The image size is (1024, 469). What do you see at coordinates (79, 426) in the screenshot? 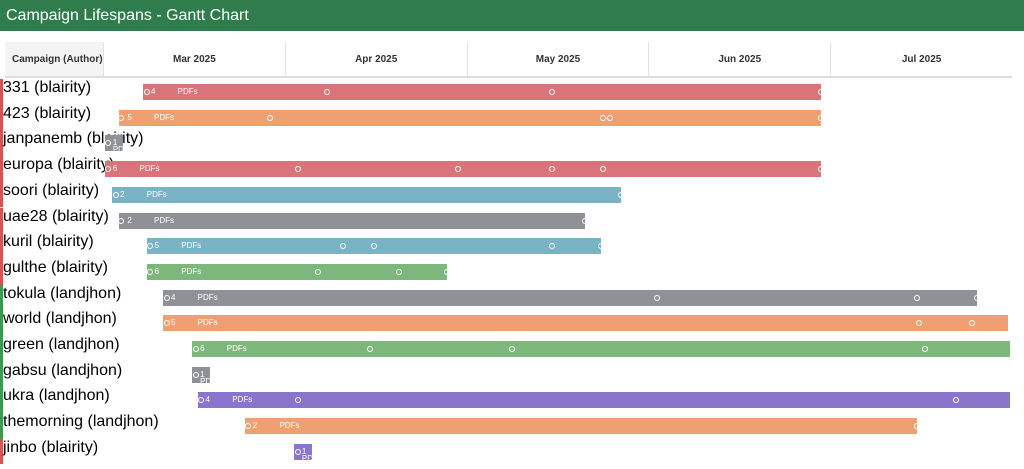
I see `row-label: themorning (landjhon)` at bounding box center [79, 426].